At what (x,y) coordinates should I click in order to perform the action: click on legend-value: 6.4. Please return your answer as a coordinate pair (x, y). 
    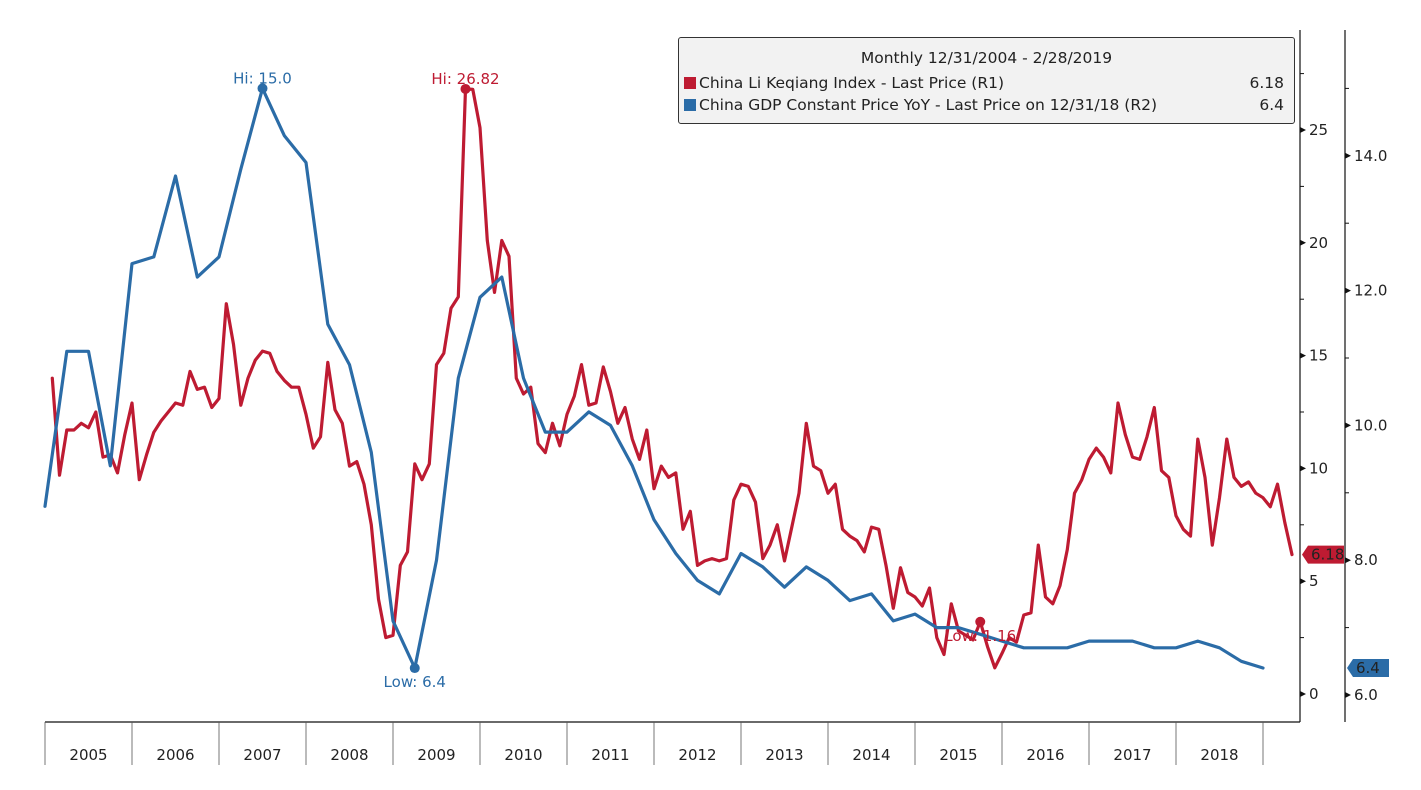
    Looking at the image, I should click on (1271, 105).